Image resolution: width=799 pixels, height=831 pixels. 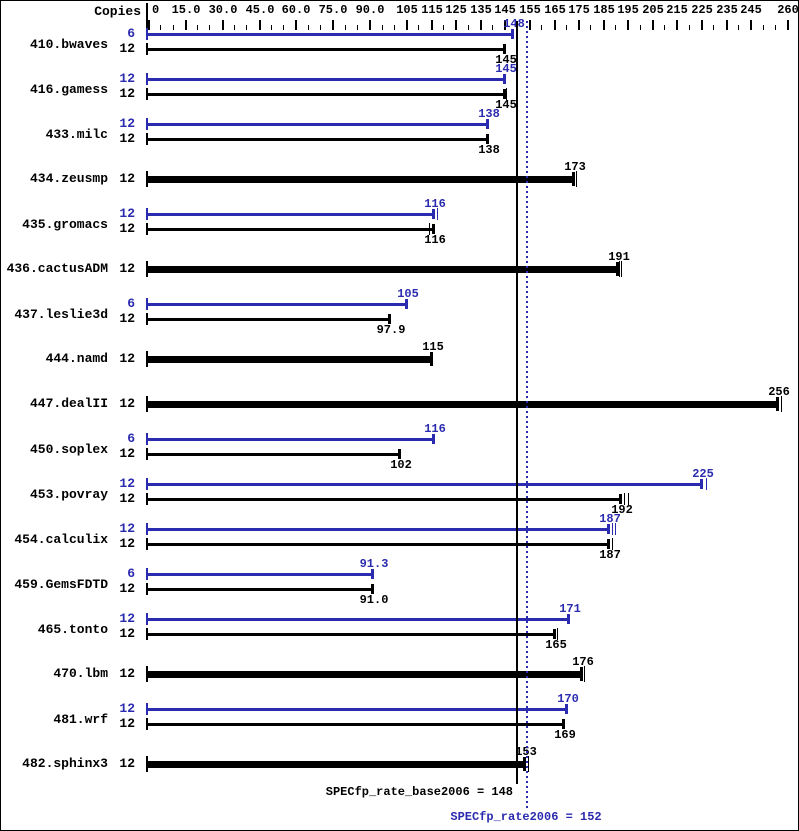 What do you see at coordinates (68, 494) in the screenshot?
I see `benchmark-name: 453.povray` at bounding box center [68, 494].